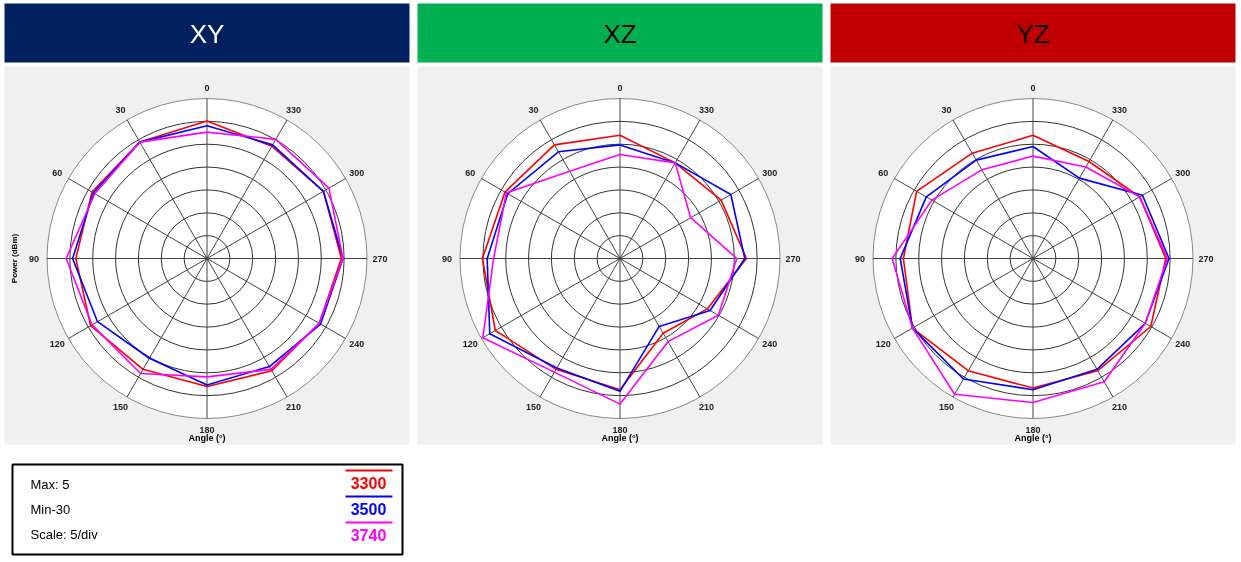 This screenshot has width=1241, height=562. Describe the element at coordinates (14, 258) in the screenshot. I see `text: Power (dBm)` at that location.